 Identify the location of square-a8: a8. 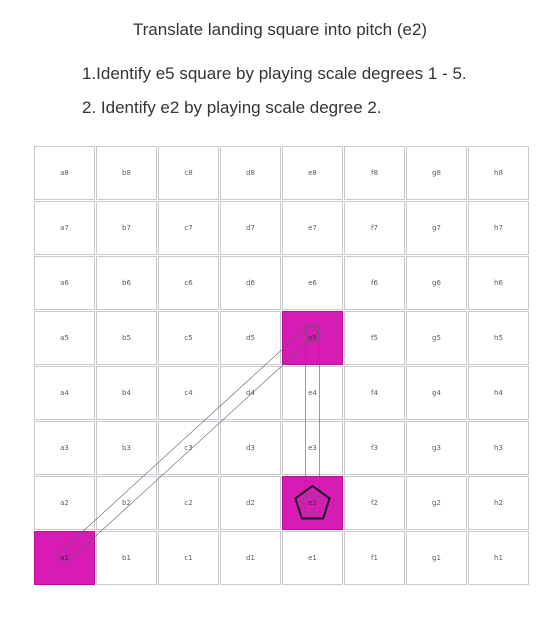
(64, 173).